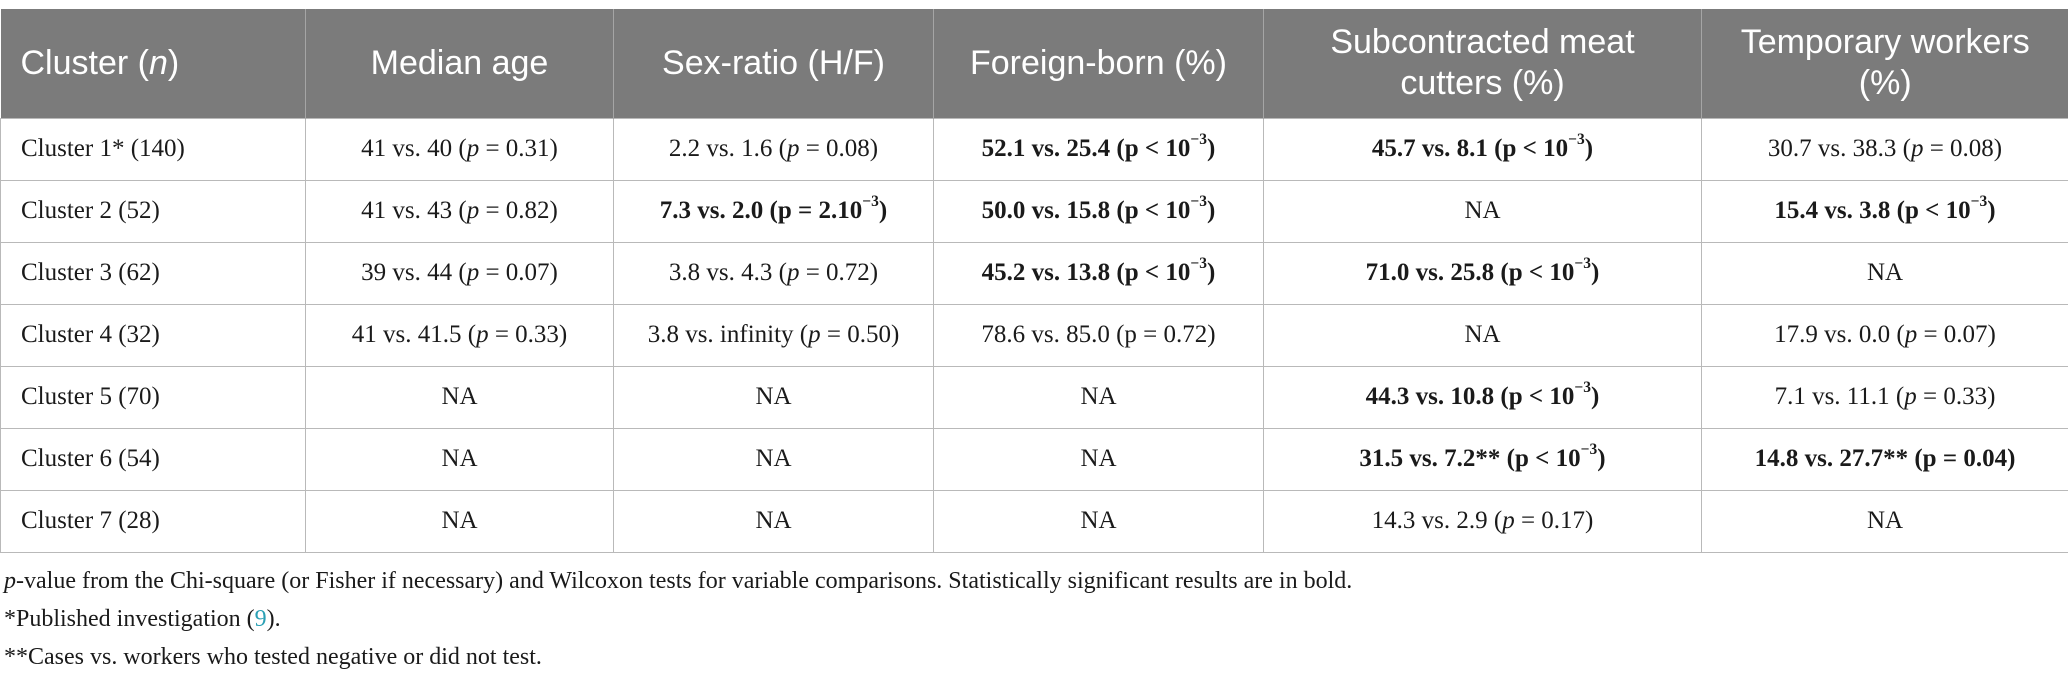 This screenshot has height=685, width=2068. Describe the element at coordinates (1098, 149) in the screenshot. I see `foreign-born-cell: 52.1 vs. 25.4 (p < 10−3)` at that location.